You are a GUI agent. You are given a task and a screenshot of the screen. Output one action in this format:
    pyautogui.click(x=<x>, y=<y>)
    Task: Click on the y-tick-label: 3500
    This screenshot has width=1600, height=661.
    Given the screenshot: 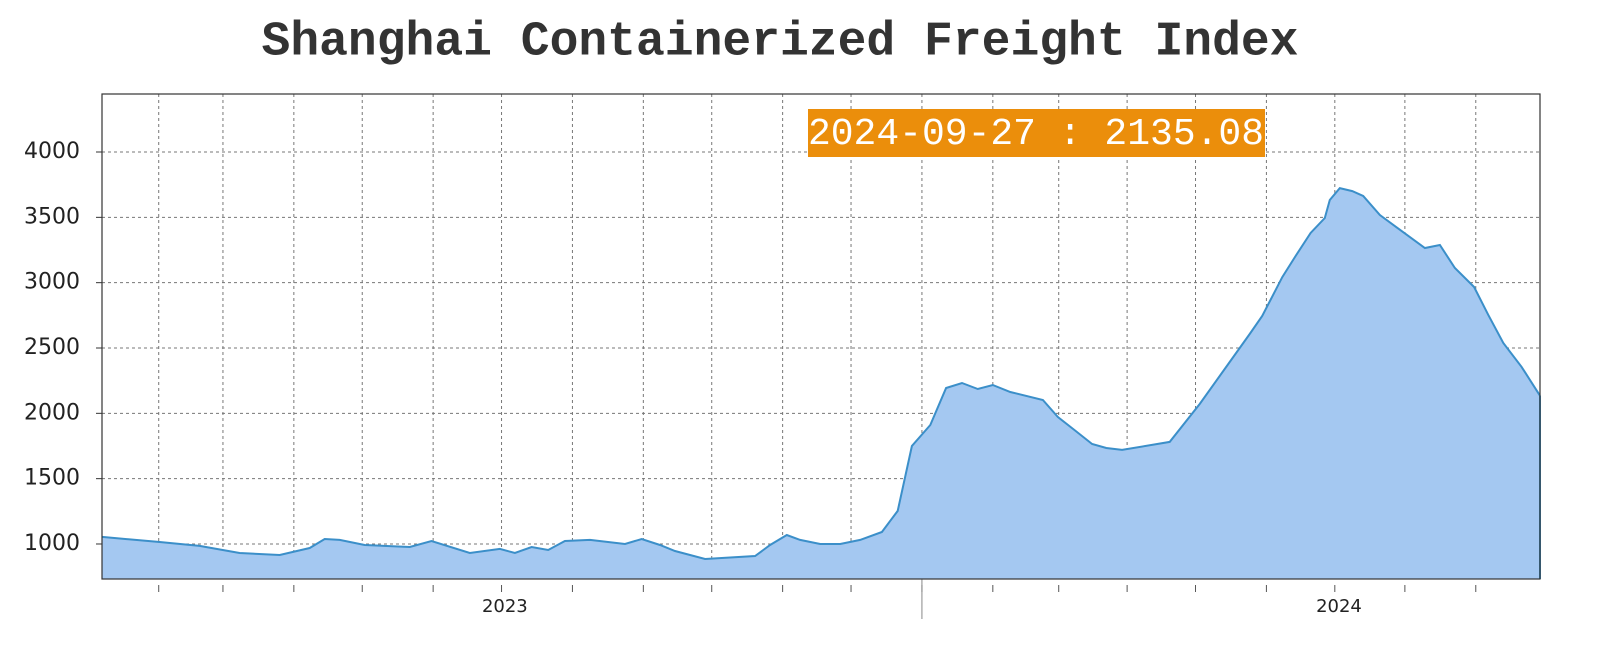 What is the action you would take?
    pyautogui.click(x=52, y=216)
    